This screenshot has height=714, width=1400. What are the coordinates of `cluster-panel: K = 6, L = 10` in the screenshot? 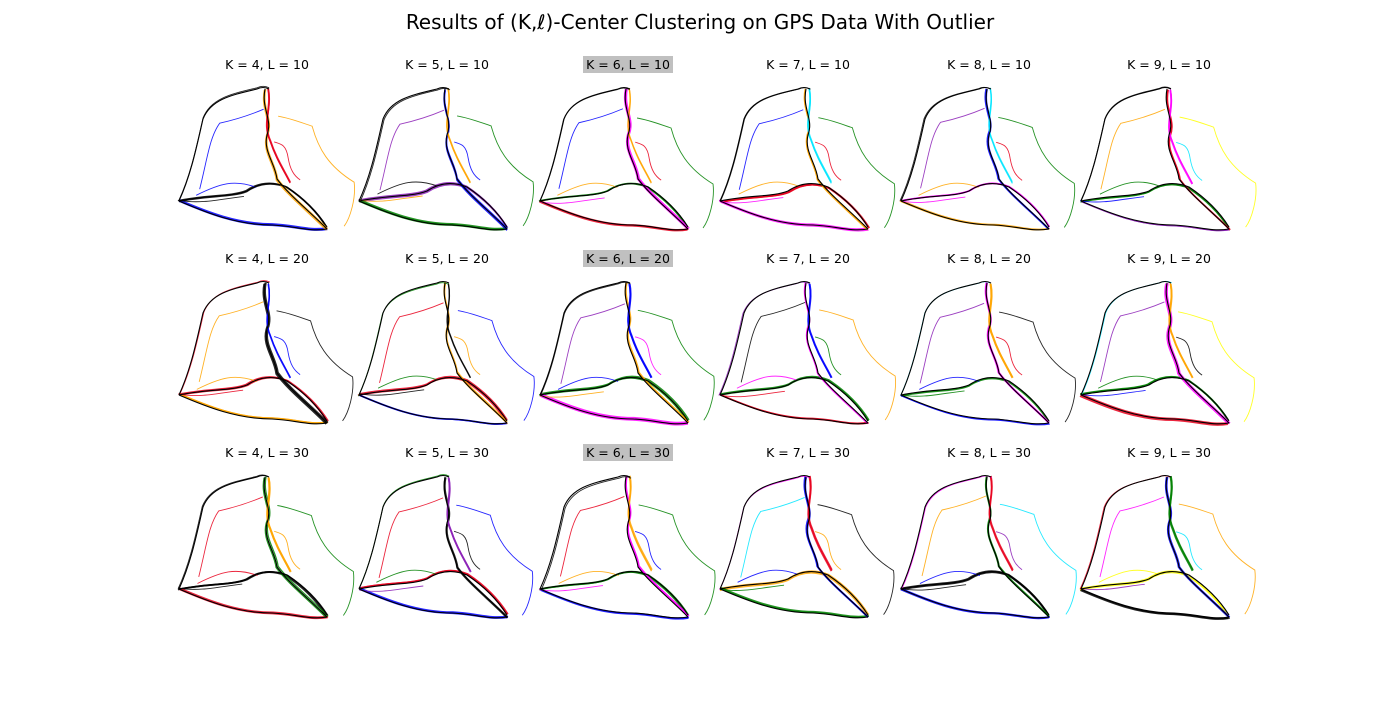 It's located at (628, 151).